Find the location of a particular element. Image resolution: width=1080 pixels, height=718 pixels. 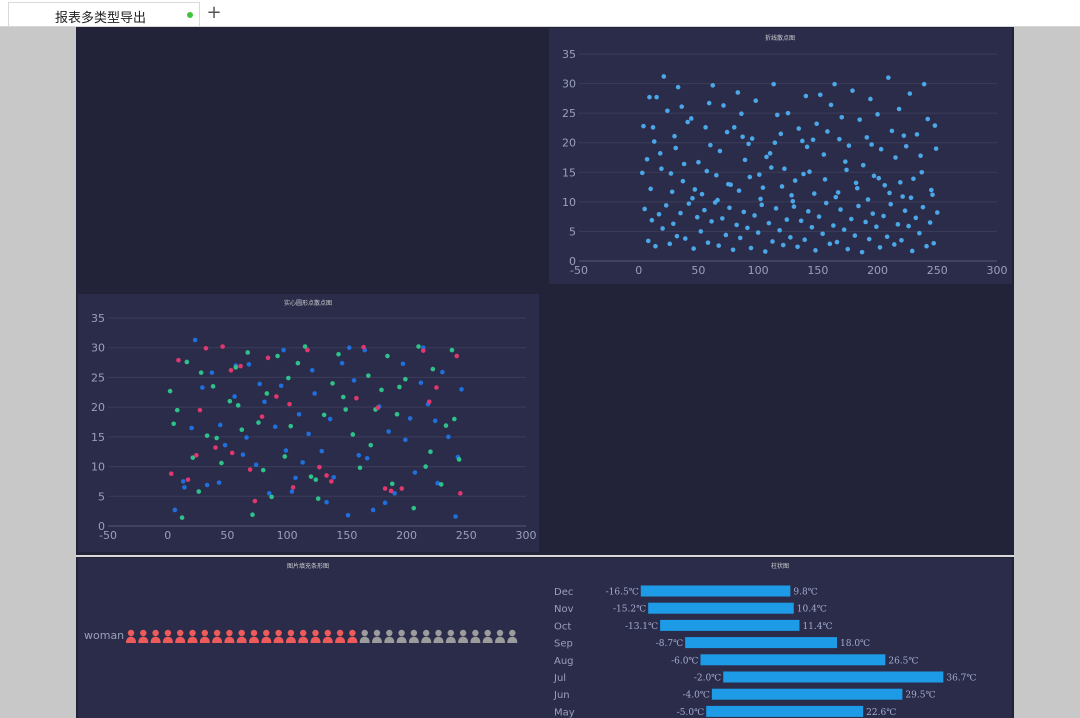

status-dot-icon is located at coordinates (190, 15).